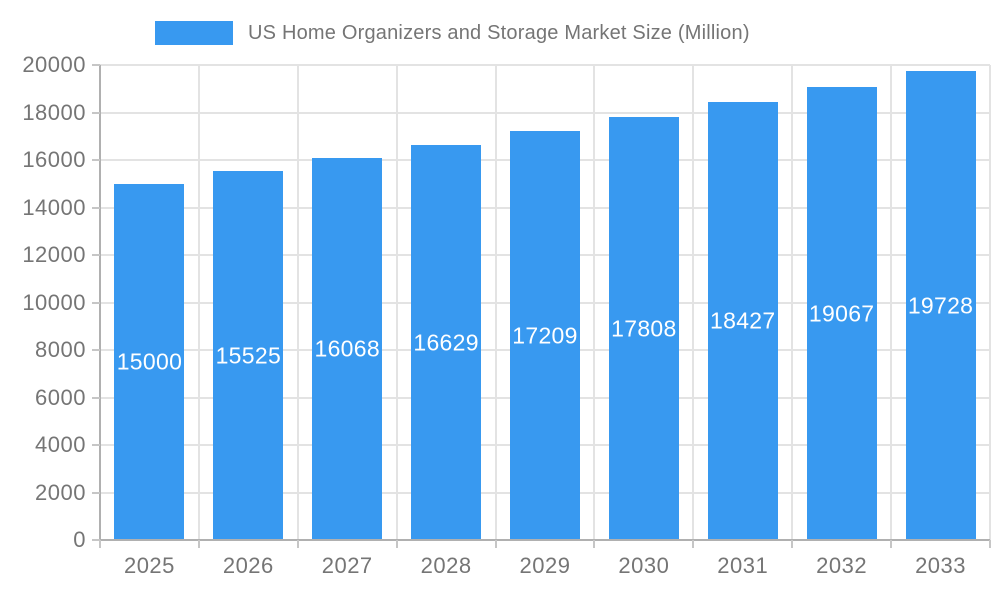  What do you see at coordinates (842, 565) in the screenshot?
I see `x-axis-label-2032: 2032` at bounding box center [842, 565].